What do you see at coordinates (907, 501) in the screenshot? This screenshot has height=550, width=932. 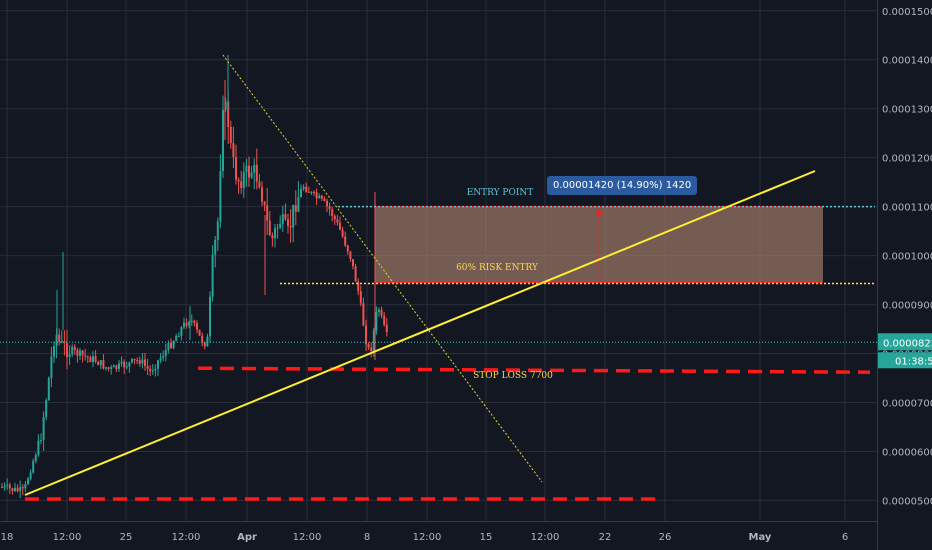 I see `y-tick-label: 0.00005000` at bounding box center [907, 501].